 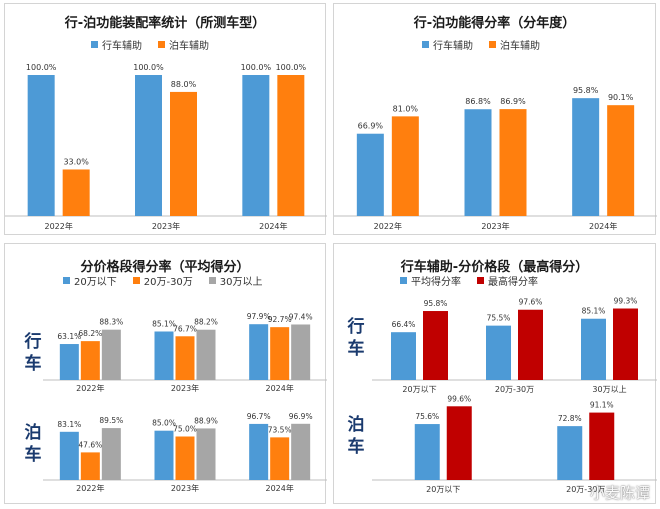 What do you see at coordinates (185, 328) in the screenshot?
I see `data-label: 76.7%` at bounding box center [185, 328].